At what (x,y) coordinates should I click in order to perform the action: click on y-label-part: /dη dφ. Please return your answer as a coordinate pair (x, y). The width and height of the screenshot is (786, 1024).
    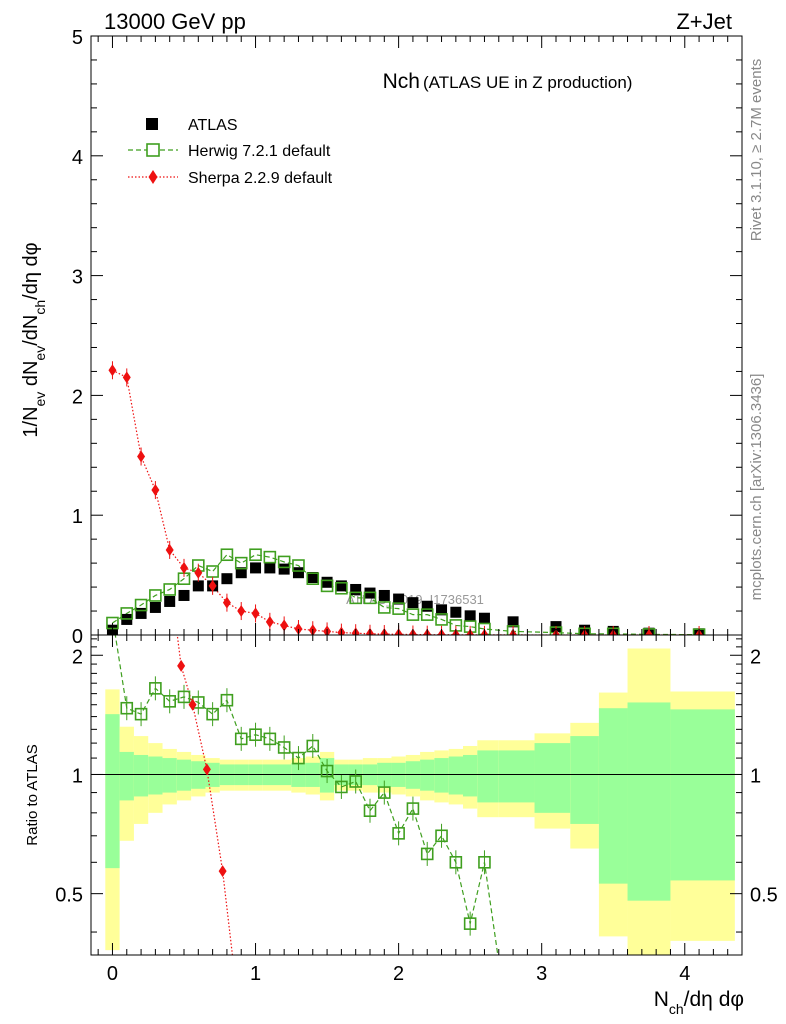
    Looking at the image, I should click on (31, 270).